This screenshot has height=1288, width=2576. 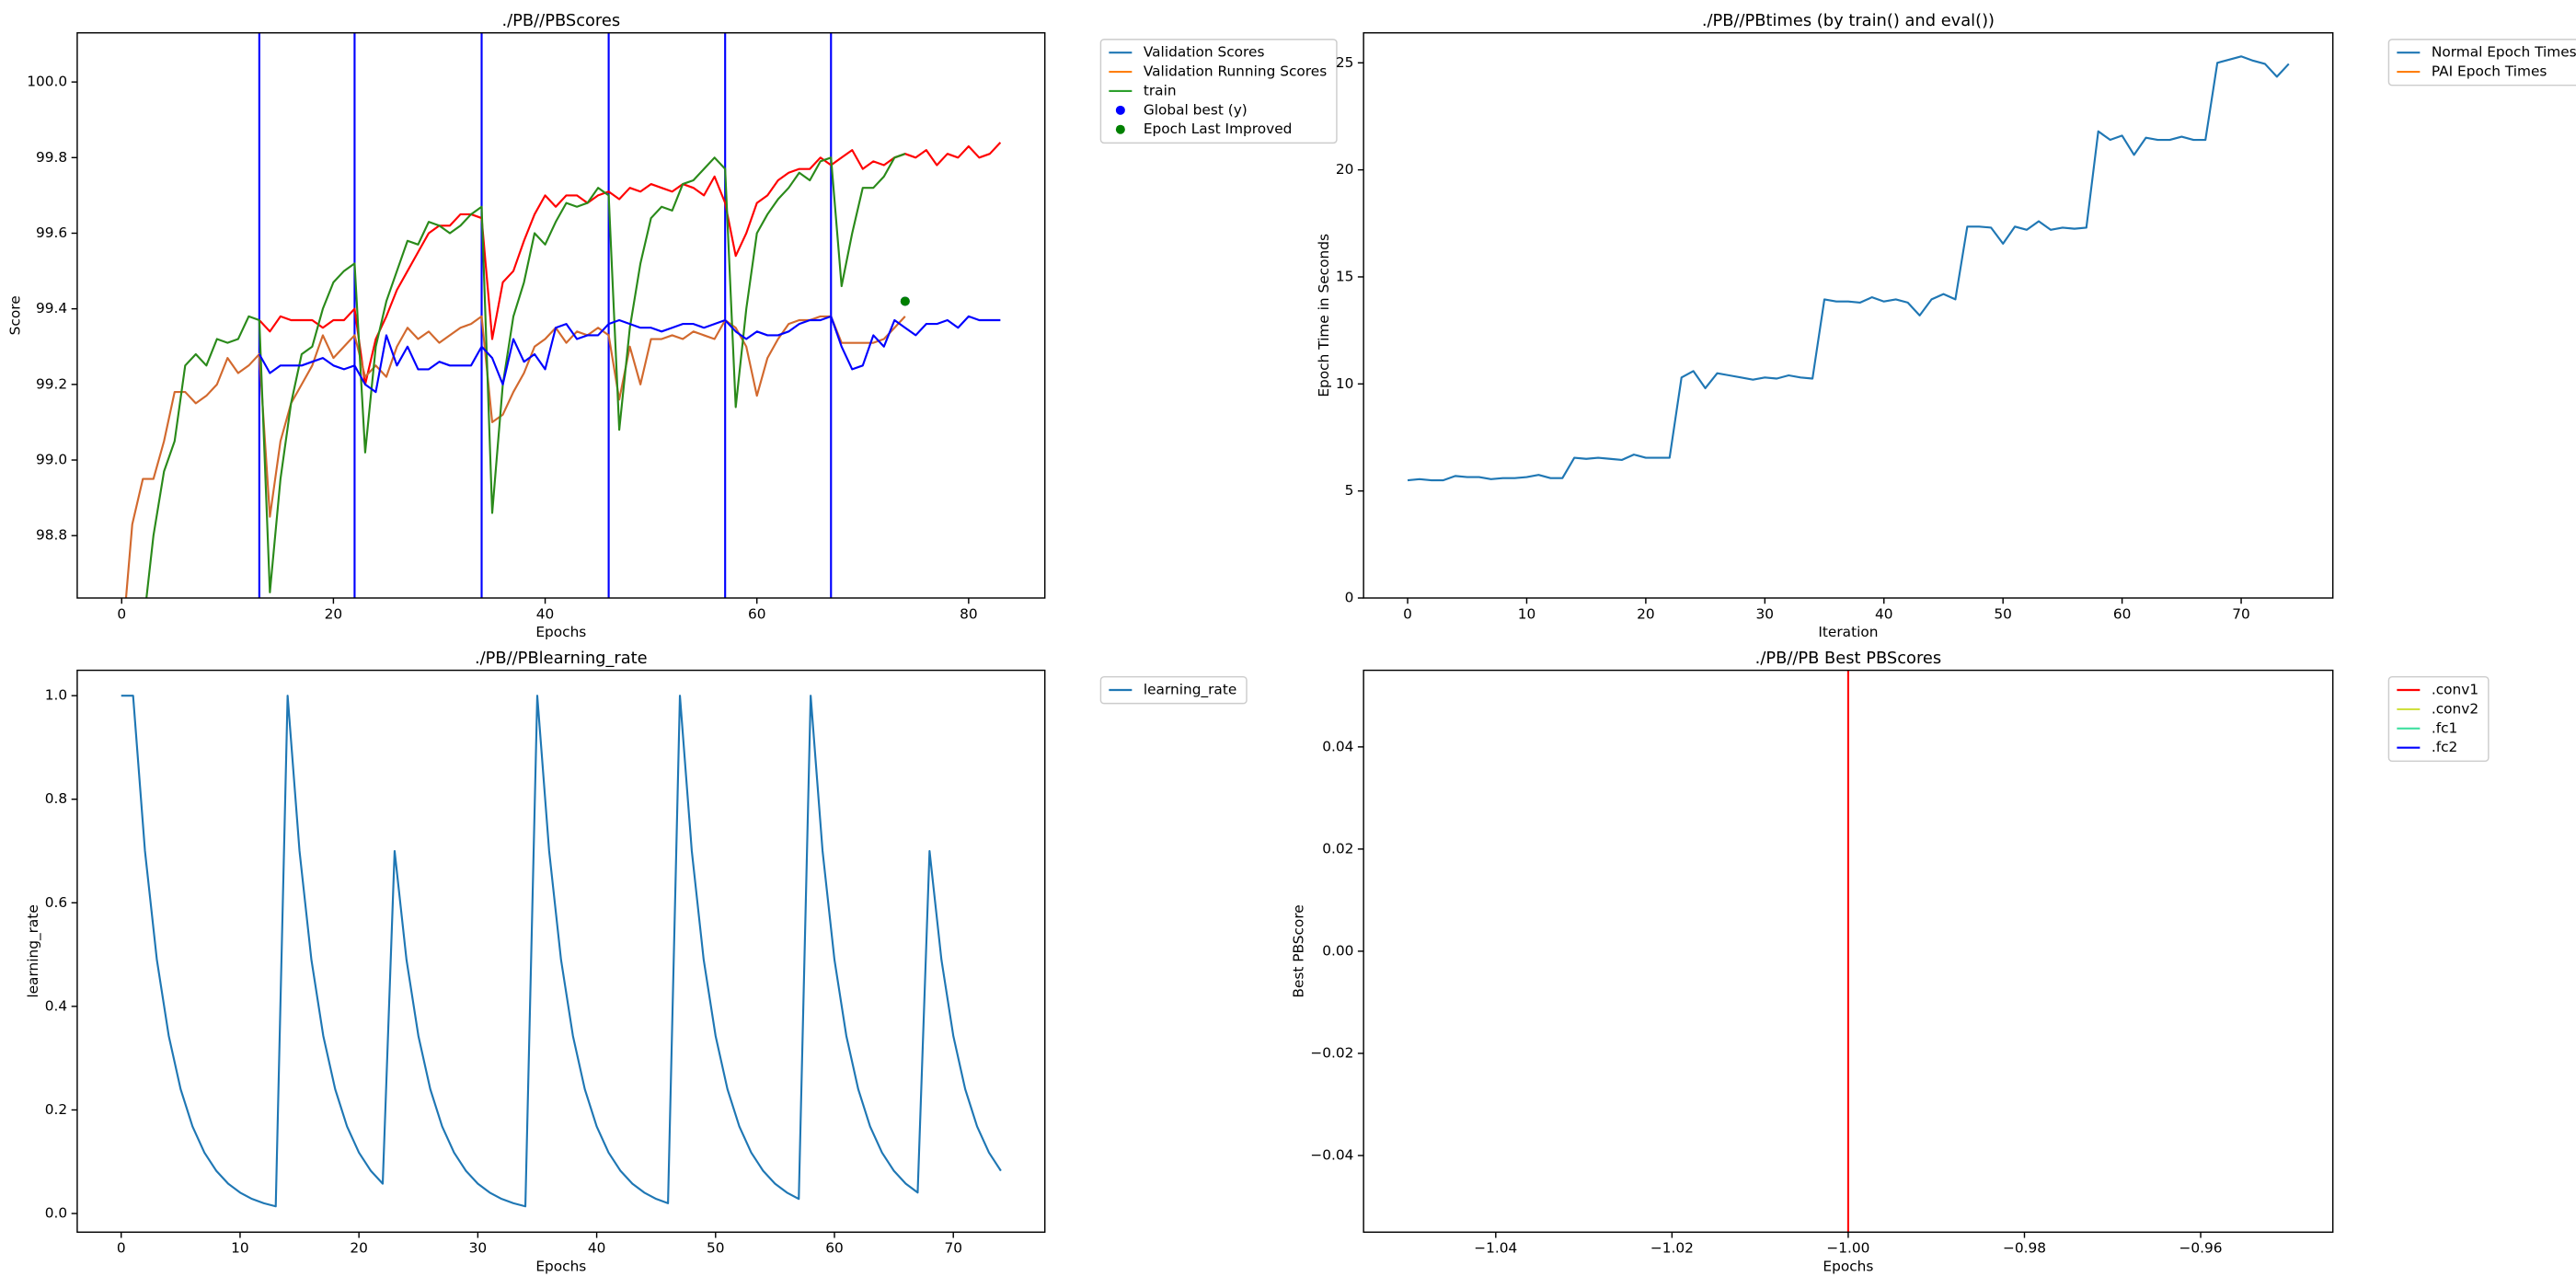 I want to click on chart-title: ./PB//PBScores, so click(x=560, y=20).